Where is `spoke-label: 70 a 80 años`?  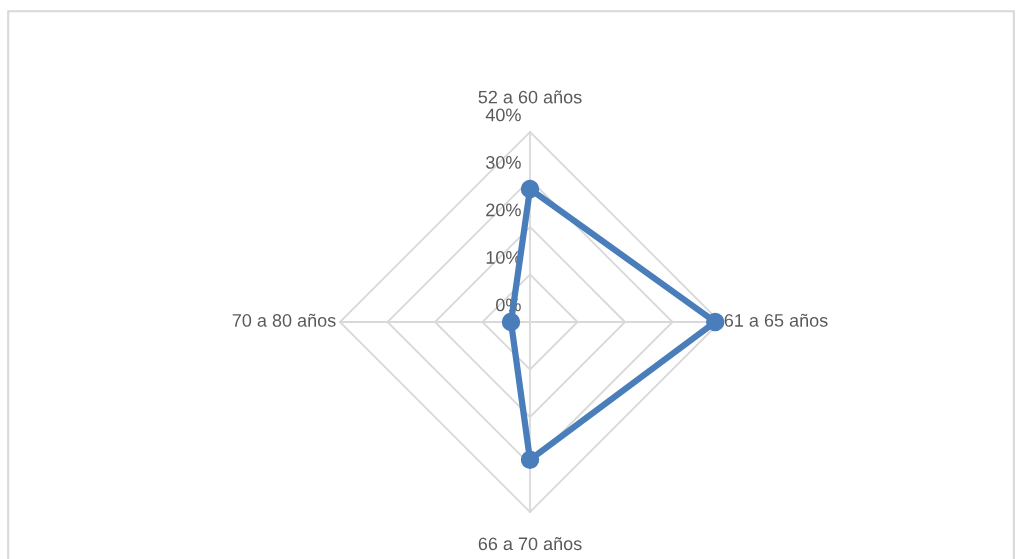
spoke-label: 70 a 80 años is located at coordinates (284, 320).